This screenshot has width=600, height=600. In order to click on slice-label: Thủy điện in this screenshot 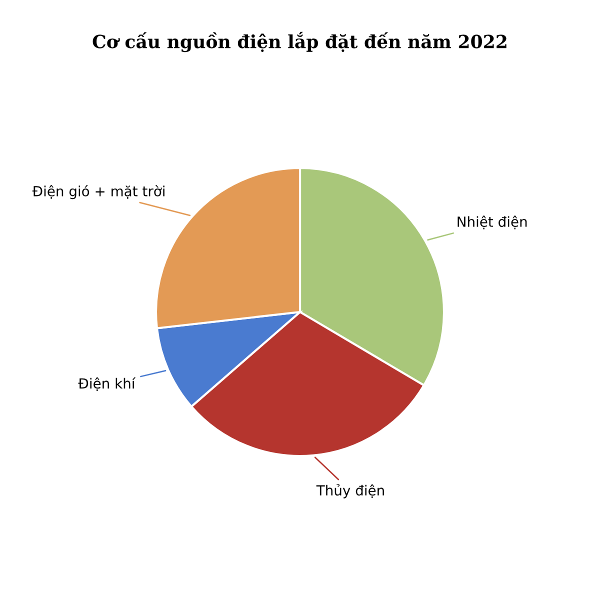, I will do `click(350, 491)`.